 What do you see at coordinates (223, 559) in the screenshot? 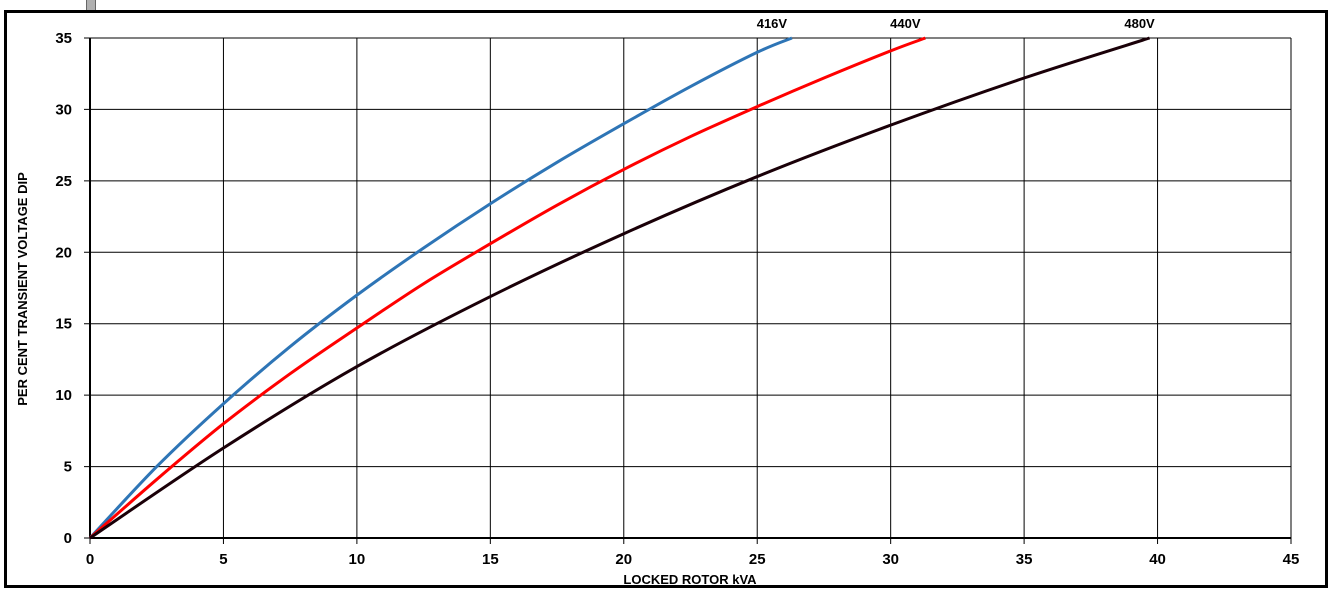
I see `x-tick-label-5: 5` at bounding box center [223, 559].